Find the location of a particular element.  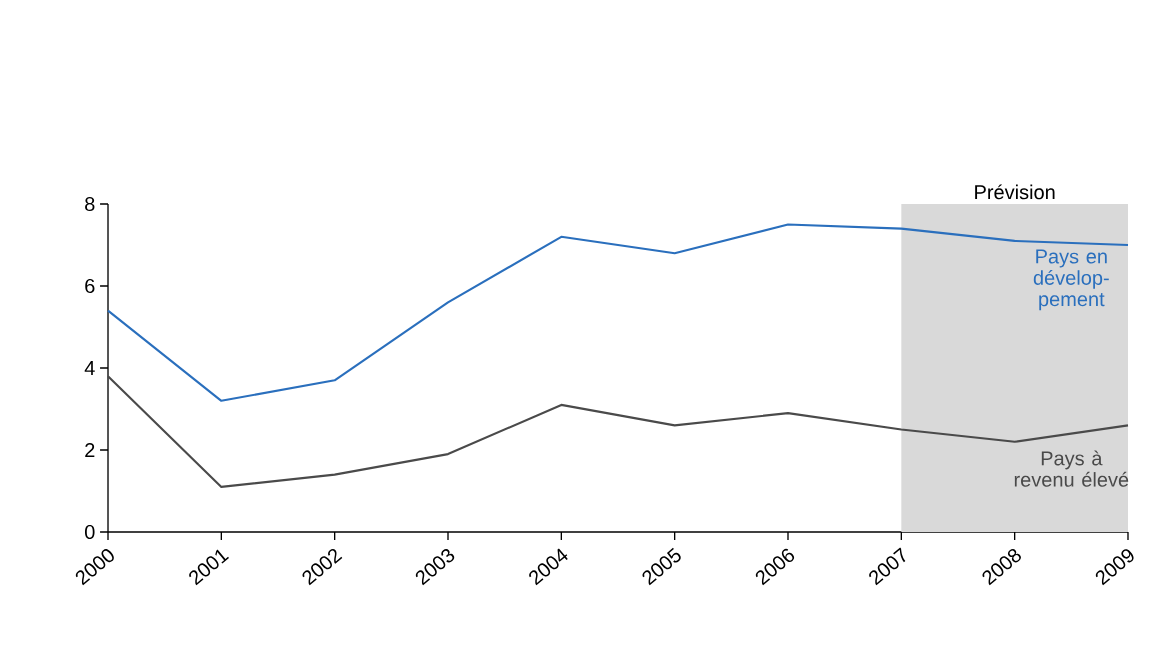

series-label: Pays en dévelop-pement is located at coordinates (1071, 280).